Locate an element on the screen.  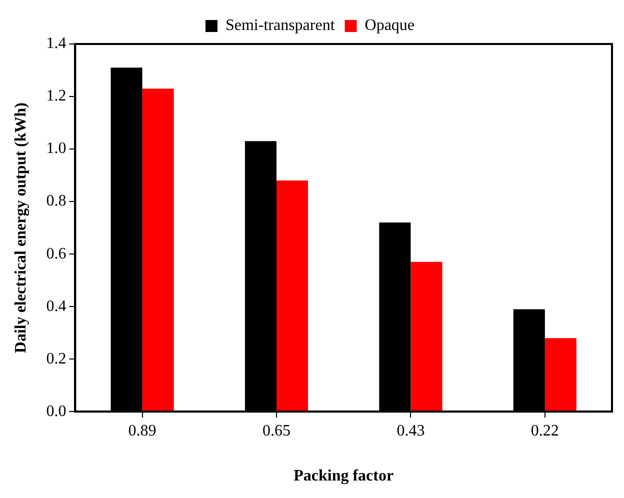
y-tick-label: 0.0 is located at coordinates (56, 411).